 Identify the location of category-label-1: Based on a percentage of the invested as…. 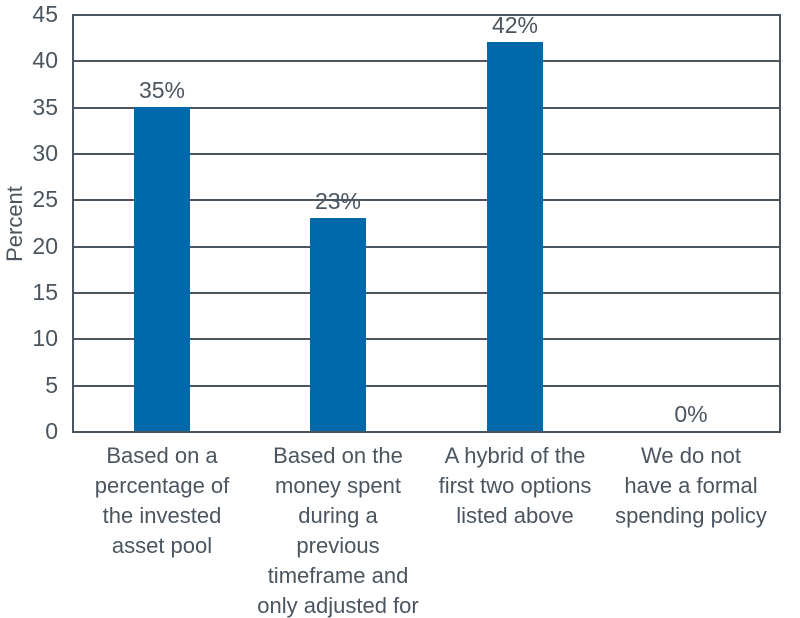
(162, 500).